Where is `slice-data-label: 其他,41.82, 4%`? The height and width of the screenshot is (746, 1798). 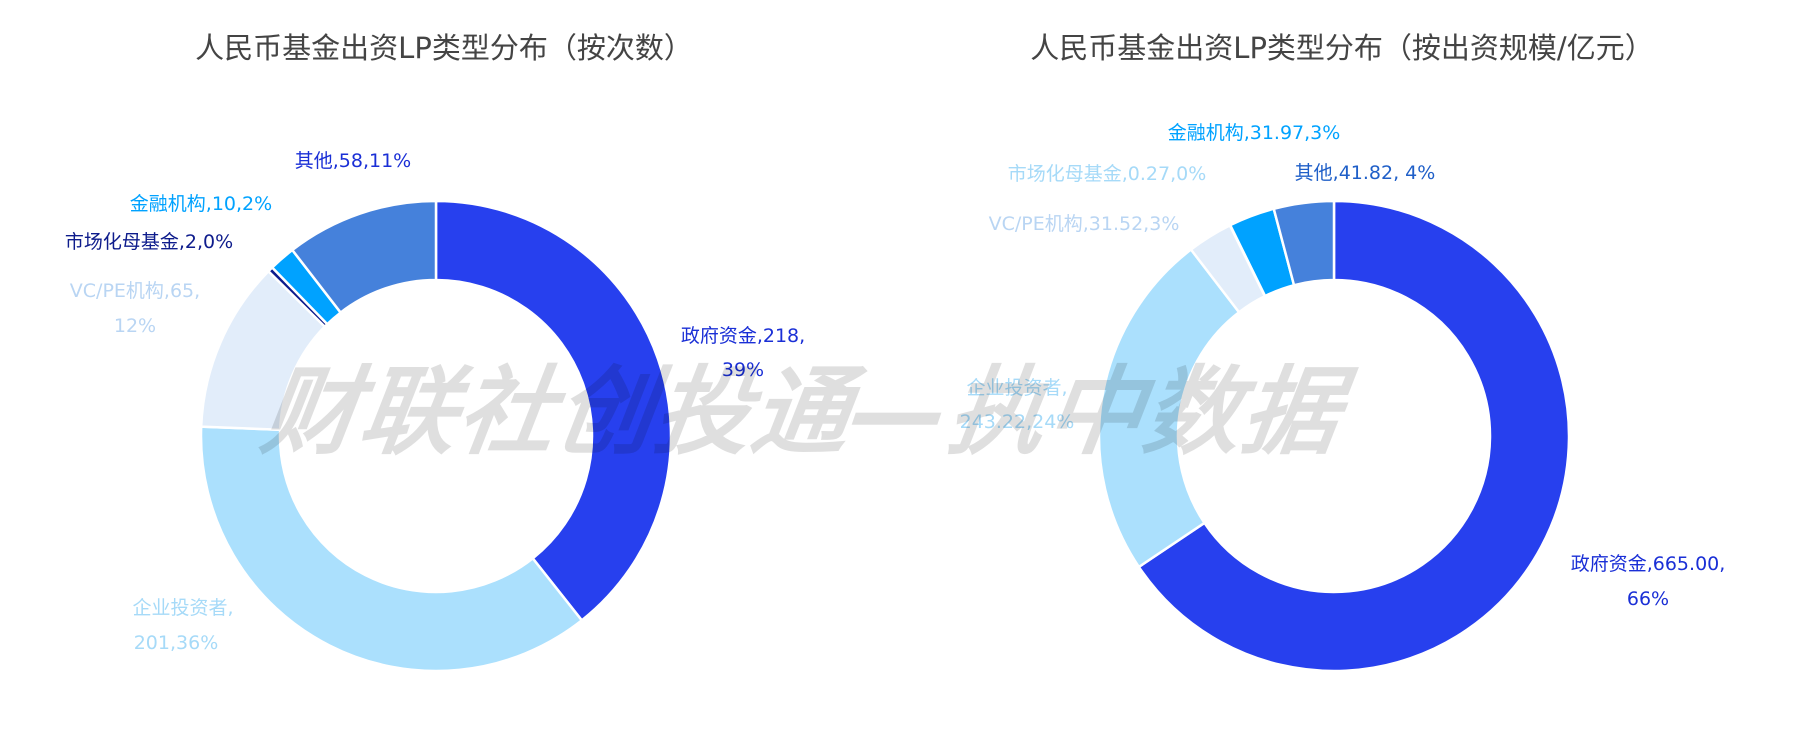 slice-data-label: 其他,41.82, 4% is located at coordinates (1365, 173).